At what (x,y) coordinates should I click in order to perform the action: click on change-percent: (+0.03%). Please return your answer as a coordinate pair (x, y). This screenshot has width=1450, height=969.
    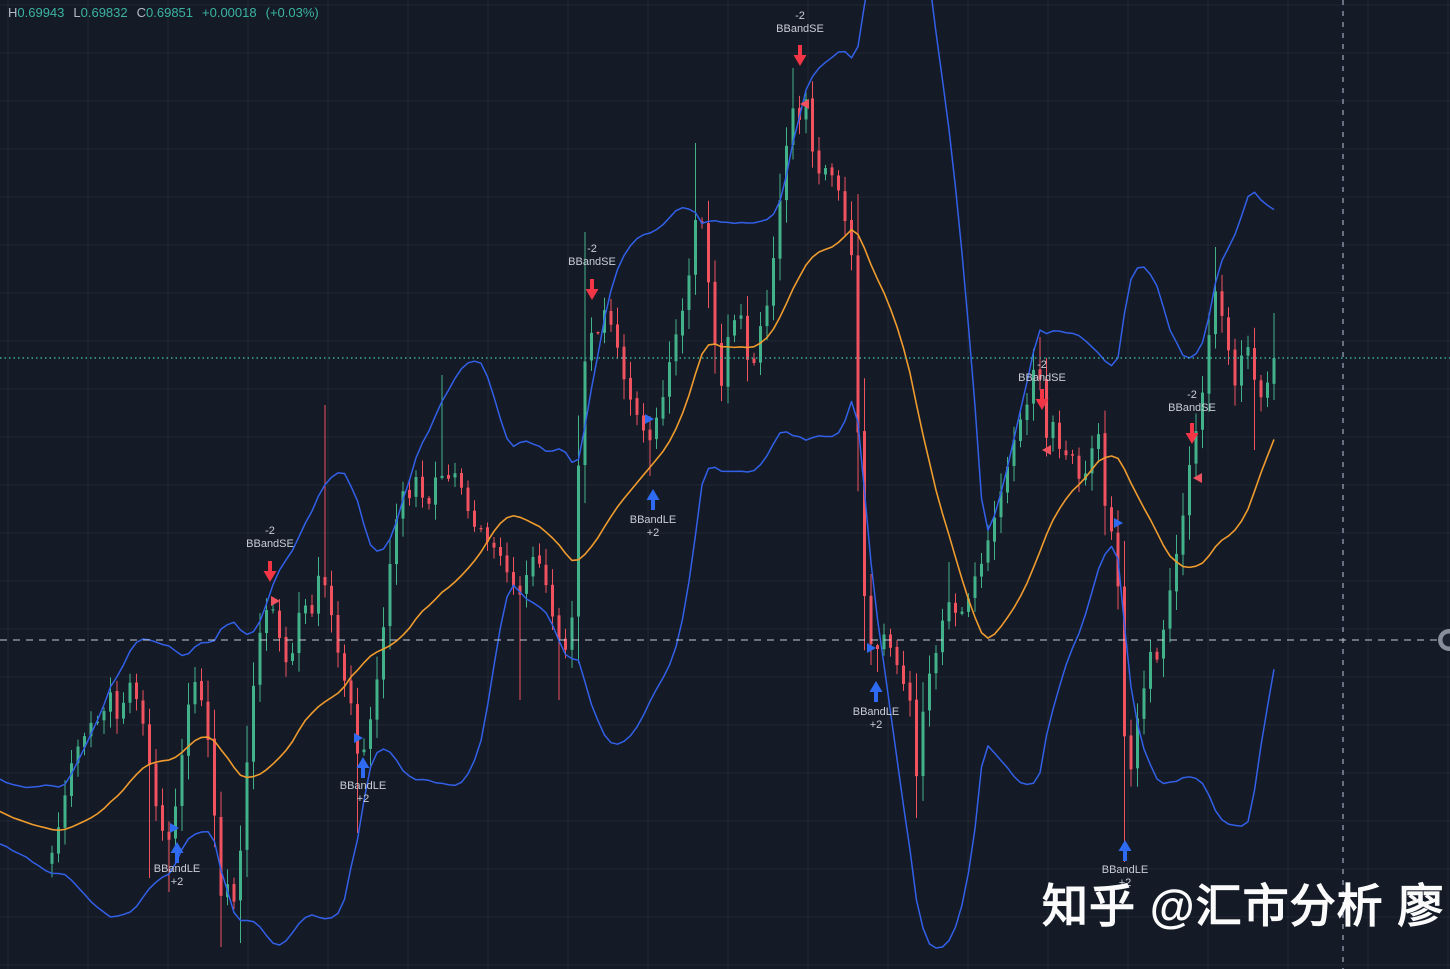
    Looking at the image, I should click on (292, 12).